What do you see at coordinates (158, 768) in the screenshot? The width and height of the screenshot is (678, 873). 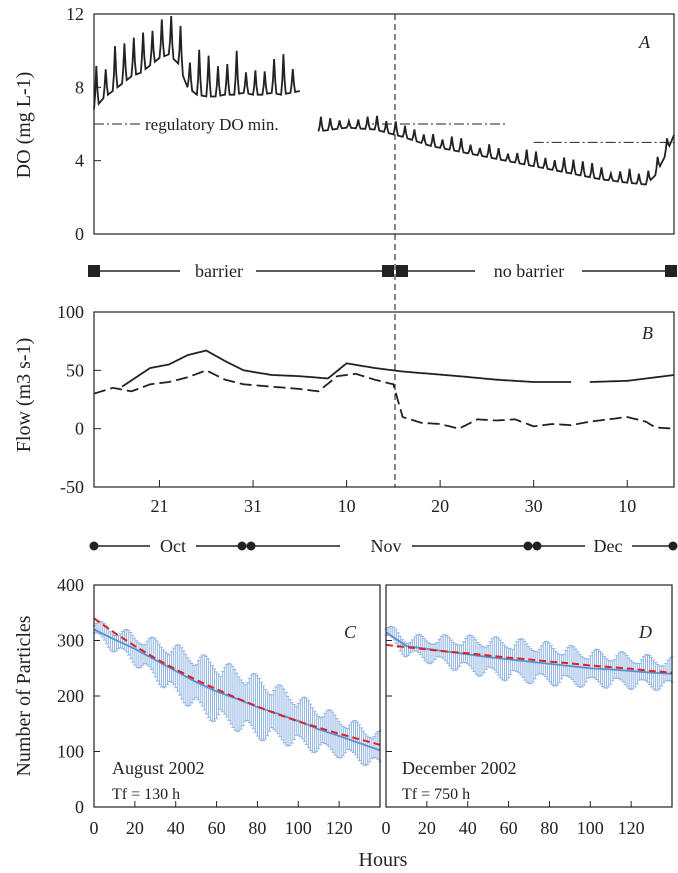 I see `panel-c-title: August 2002` at bounding box center [158, 768].